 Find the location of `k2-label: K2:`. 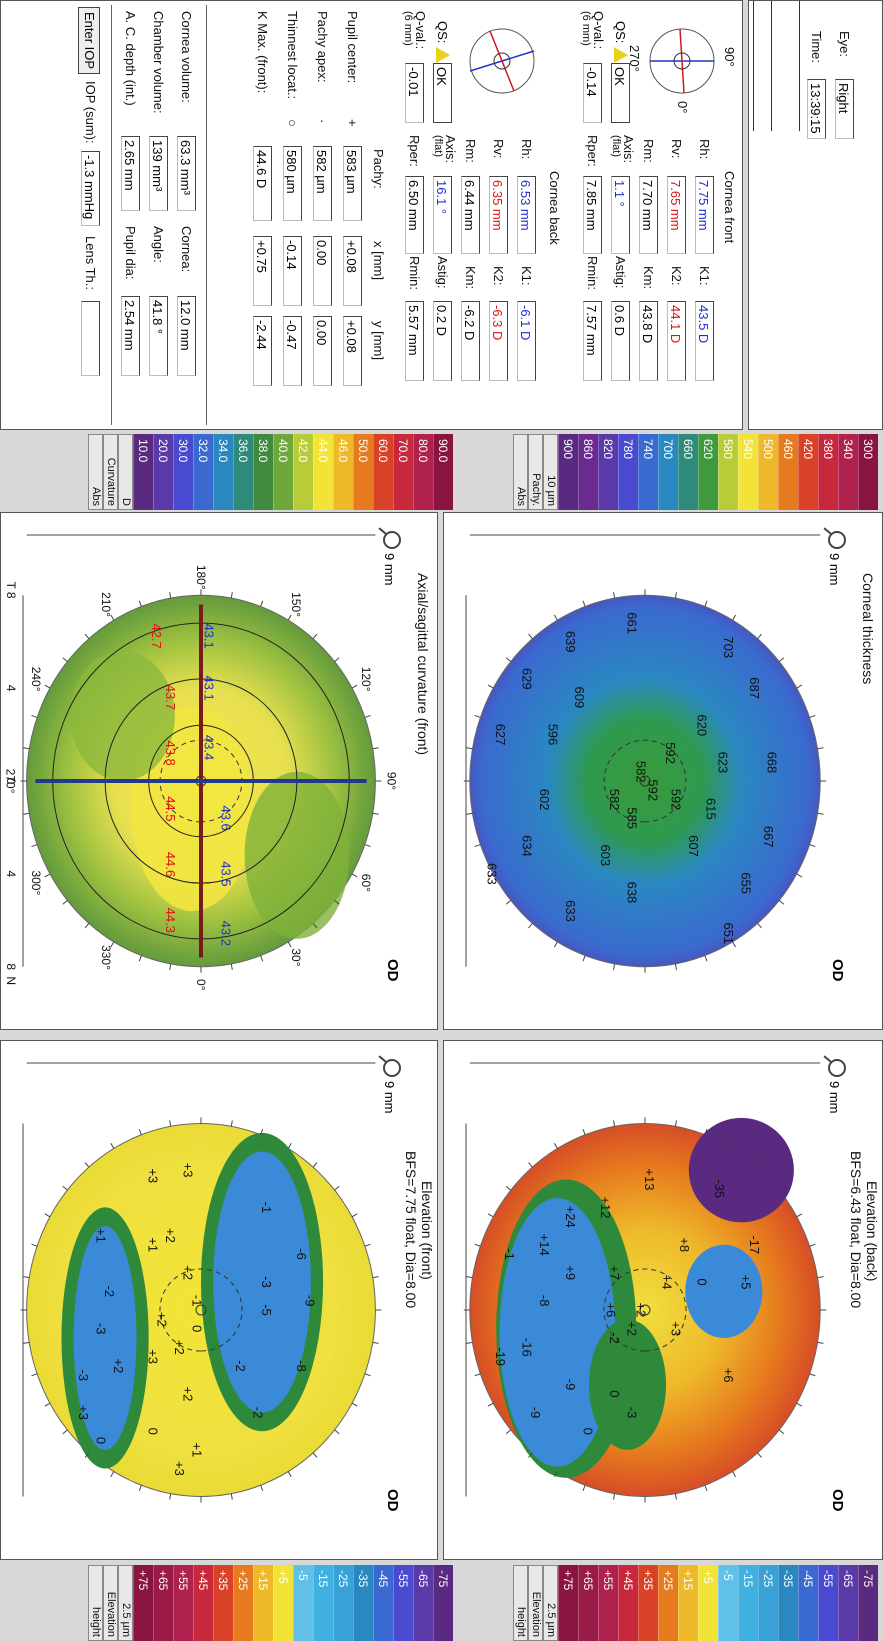

k2-label: K2: is located at coordinates (498, 276).